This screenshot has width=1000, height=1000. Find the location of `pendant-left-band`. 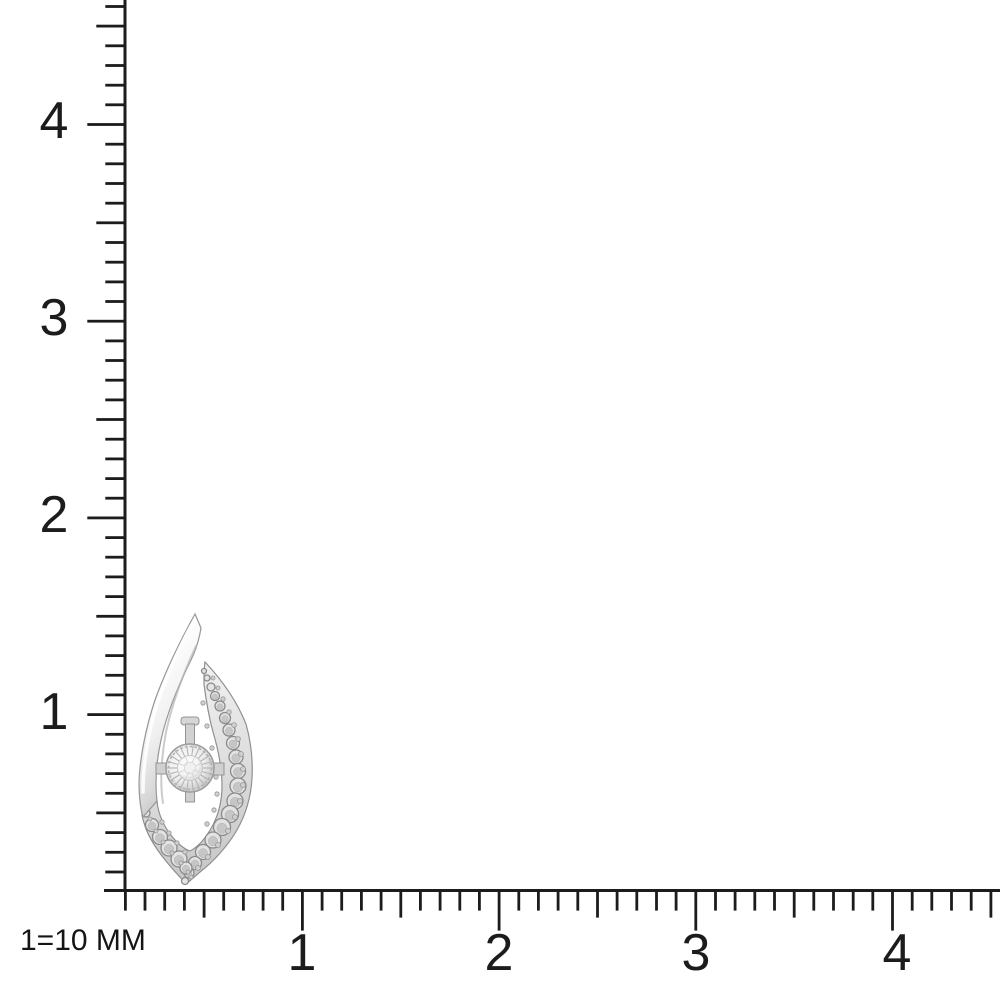

pendant-left-band is located at coordinates (170, 715).